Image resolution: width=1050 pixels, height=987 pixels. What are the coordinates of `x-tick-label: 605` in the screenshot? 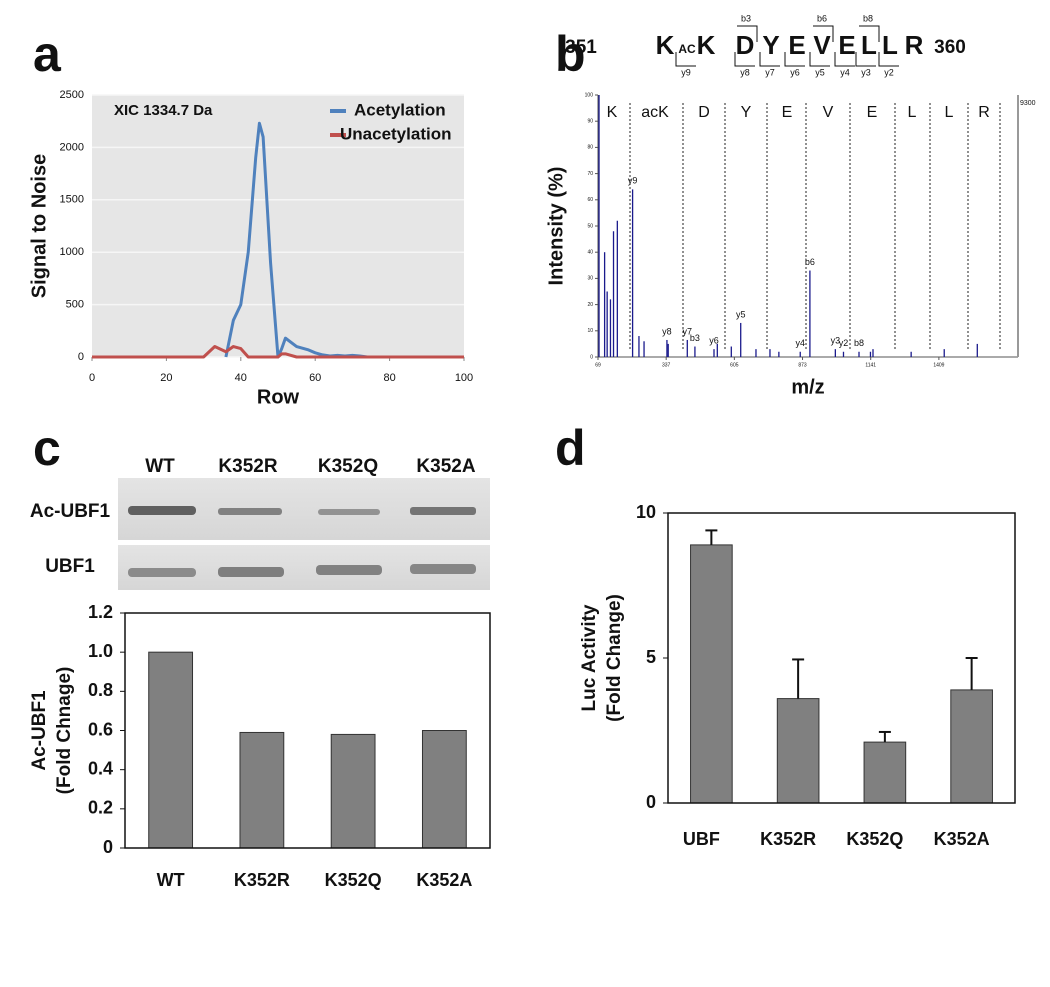 It's located at (734, 365).